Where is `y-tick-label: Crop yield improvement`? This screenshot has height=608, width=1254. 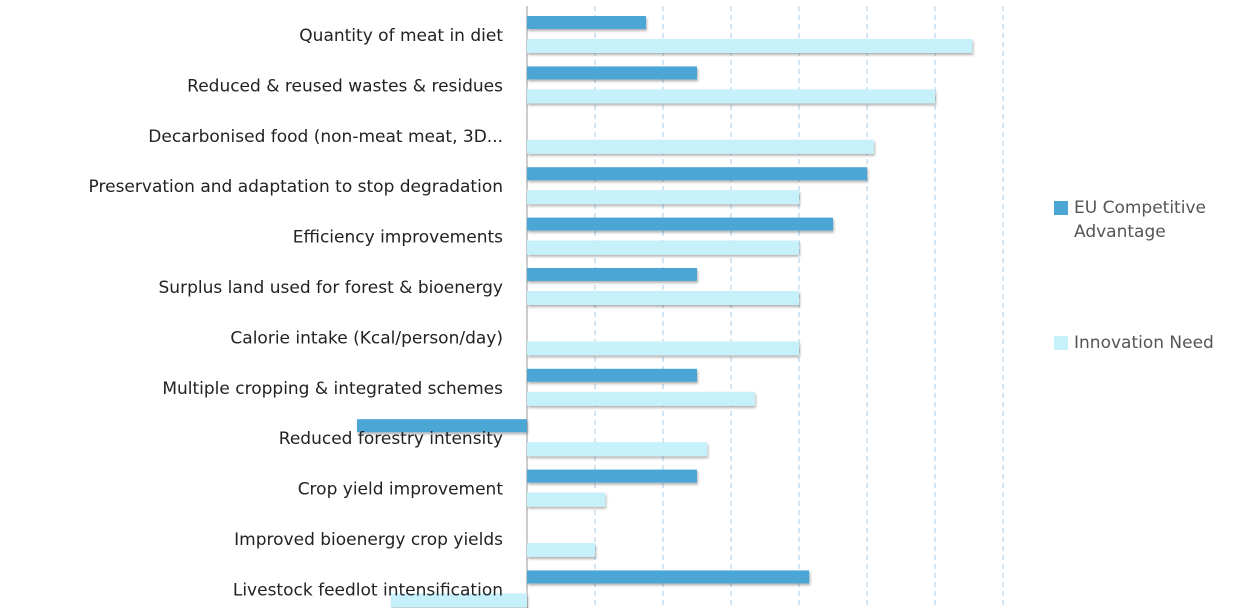 y-tick-label: Crop yield improvement is located at coordinates (401, 490).